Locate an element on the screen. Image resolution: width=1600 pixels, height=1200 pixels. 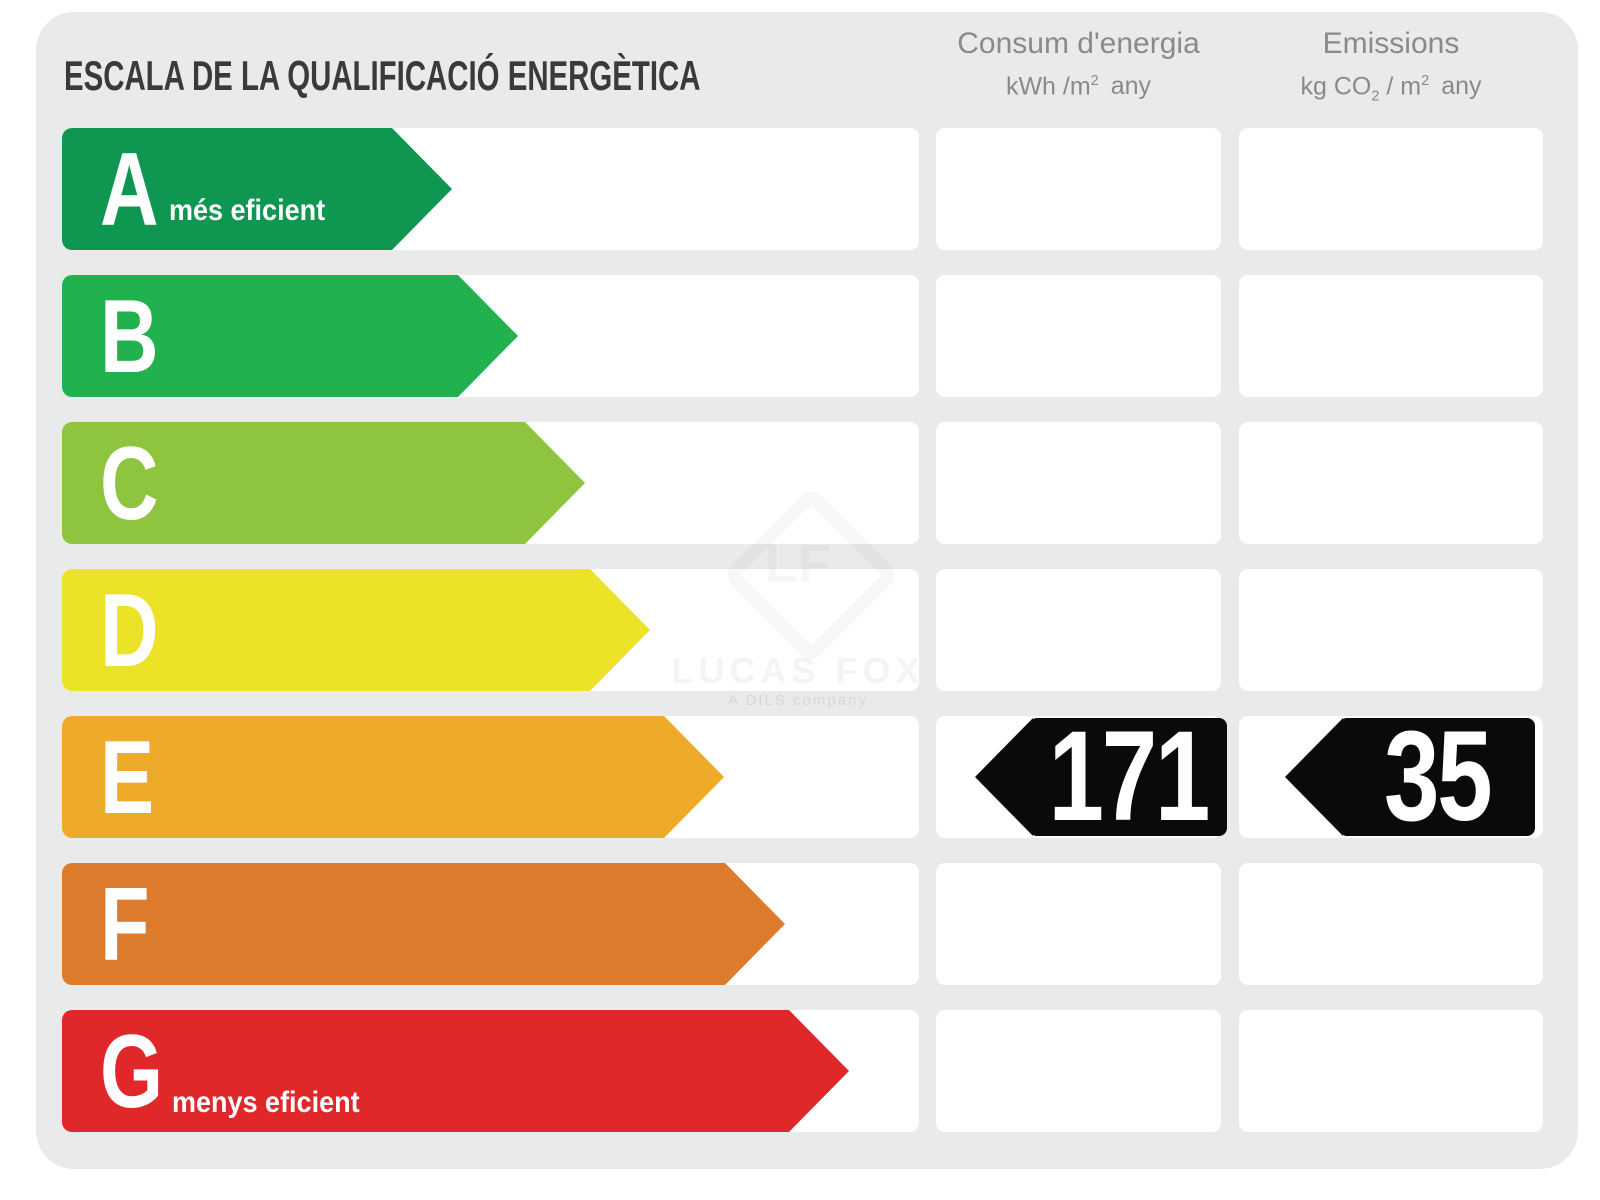
grade-letter: E is located at coordinates (127, 778).